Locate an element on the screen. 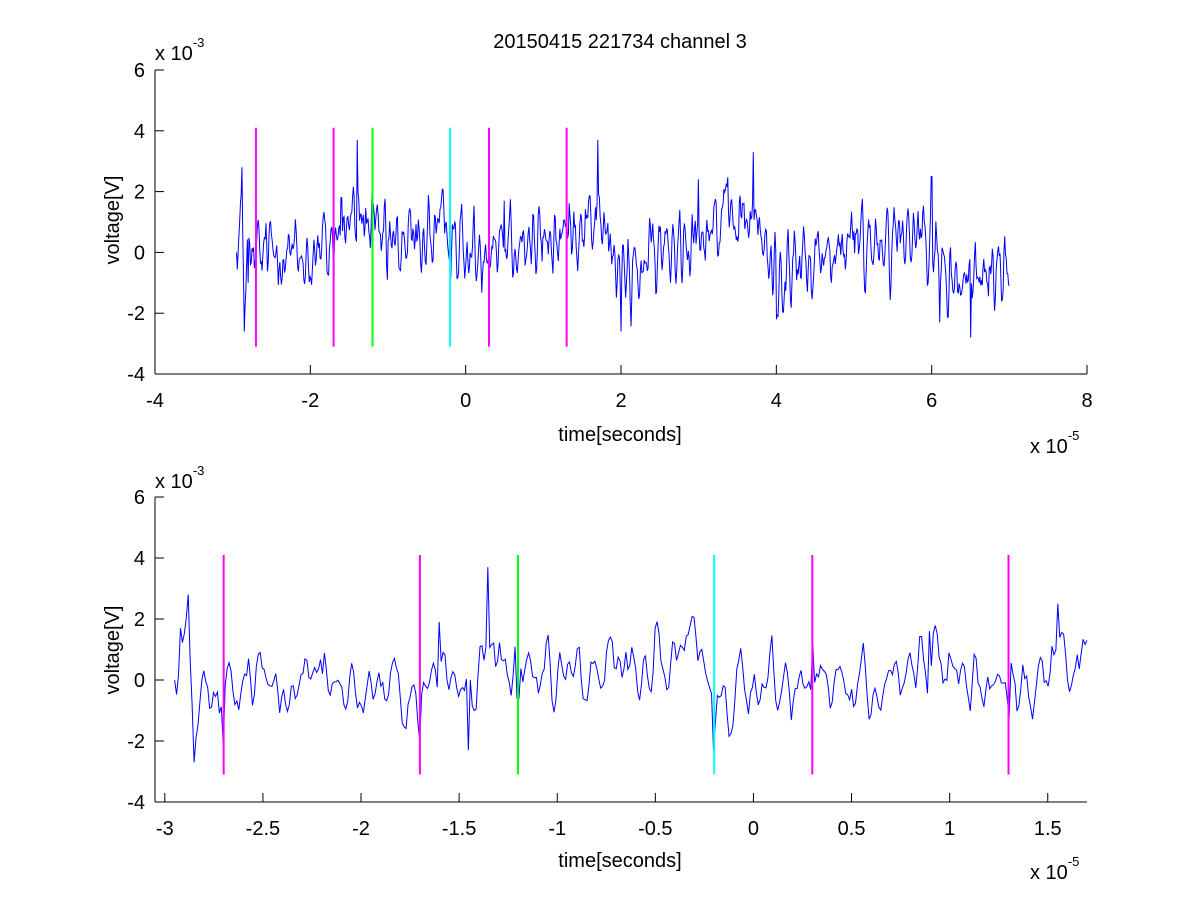 This screenshot has width=1200, height=901. bottom-y-exponent-base: x 10 is located at coordinates (174, 482).